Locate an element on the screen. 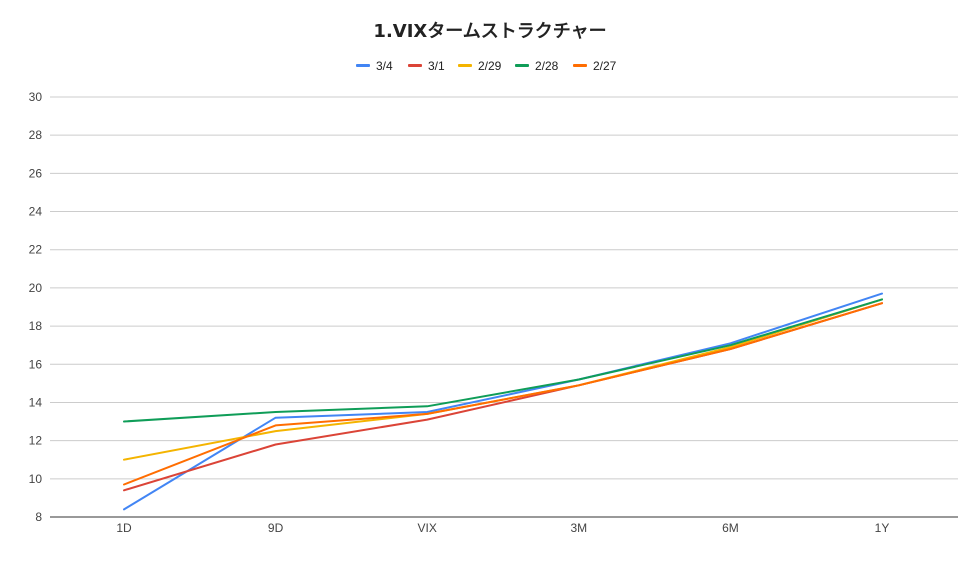 This screenshot has height=562, width=980. y-tick-label: 30 is located at coordinates (36, 97).